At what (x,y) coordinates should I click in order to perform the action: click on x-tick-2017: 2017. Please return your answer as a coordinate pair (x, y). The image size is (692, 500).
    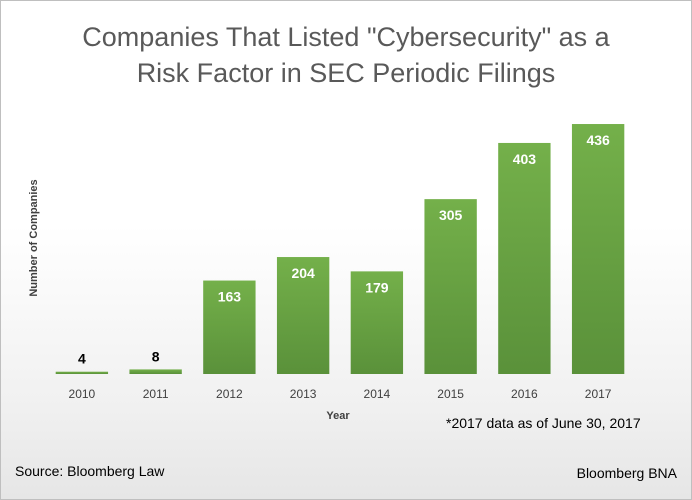
    Looking at the image, I should click on (598, 394).